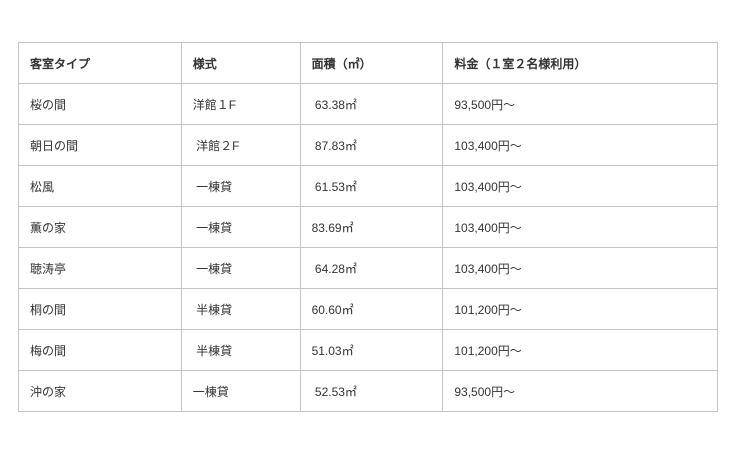  Describe the element at coordinates (580, 63) in the screenshot. I see `header-price: 料金（１室２名様利用）` at that location.